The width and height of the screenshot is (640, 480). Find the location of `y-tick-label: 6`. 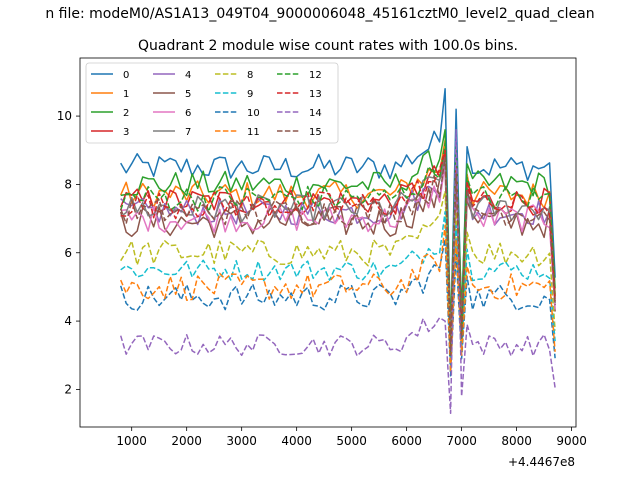

y-tick-label: 6 is located at coordinates (68, 253).